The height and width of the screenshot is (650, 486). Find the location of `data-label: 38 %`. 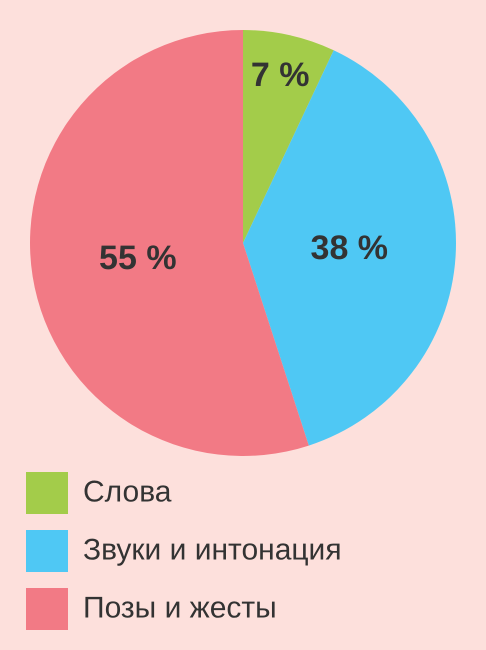

data-label: 38 % is located at coordinates (349, 248).